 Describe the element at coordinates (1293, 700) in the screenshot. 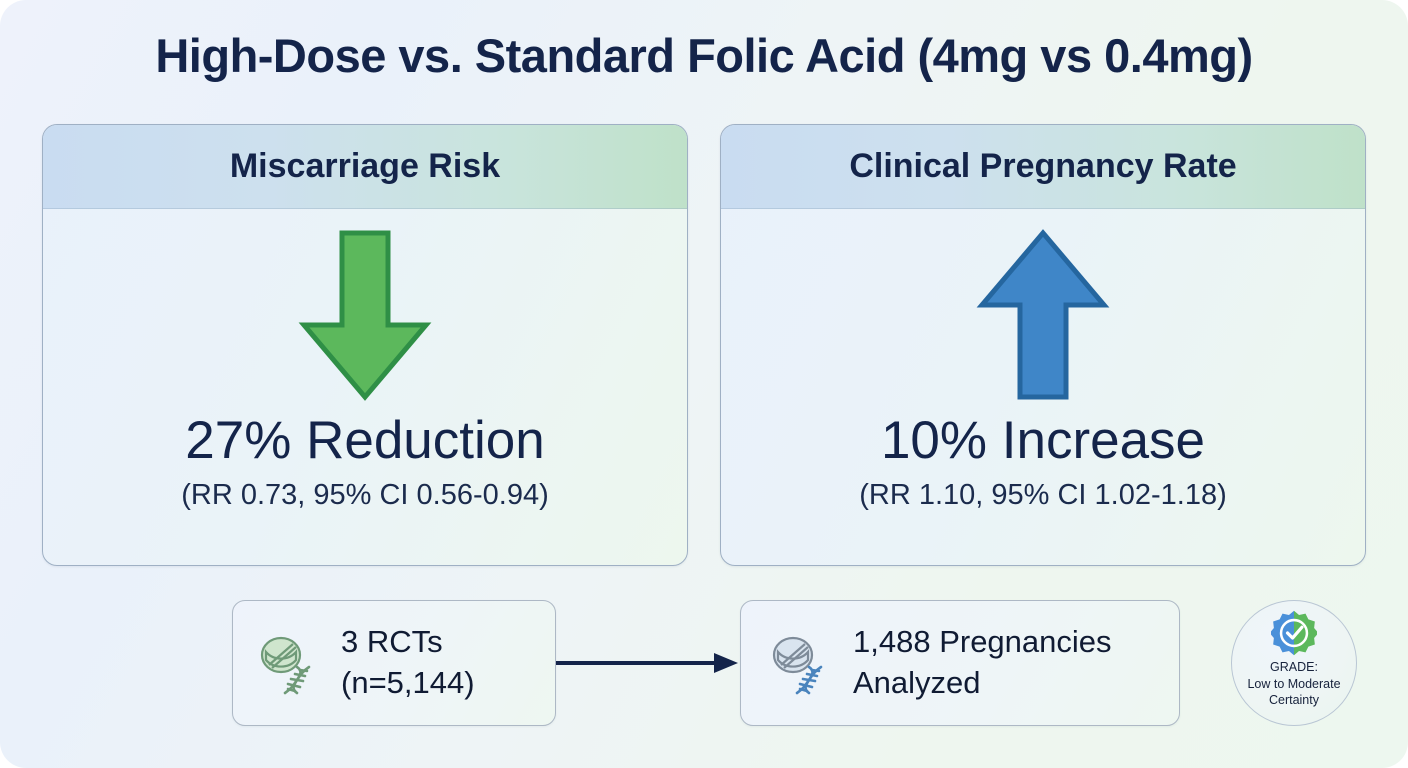

I see `grade-line-3: Certainty` at that location.